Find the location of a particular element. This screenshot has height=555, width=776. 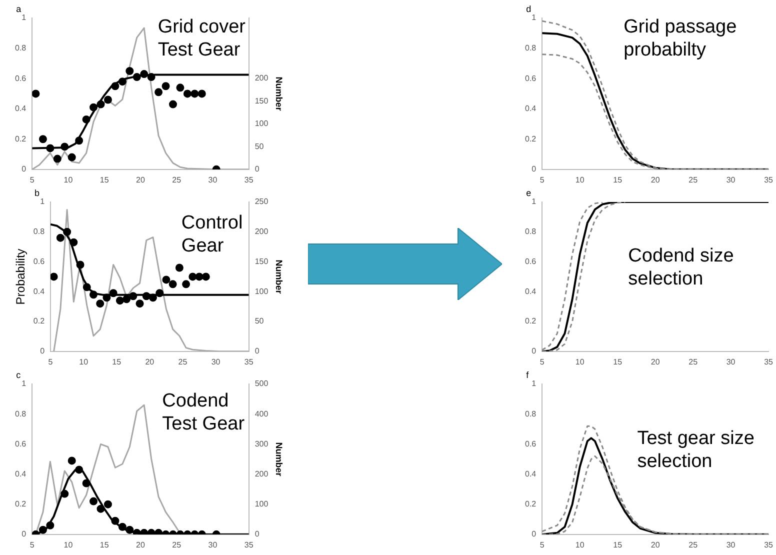

y2-tick-label: 150 is located at coordinates (261, 101).